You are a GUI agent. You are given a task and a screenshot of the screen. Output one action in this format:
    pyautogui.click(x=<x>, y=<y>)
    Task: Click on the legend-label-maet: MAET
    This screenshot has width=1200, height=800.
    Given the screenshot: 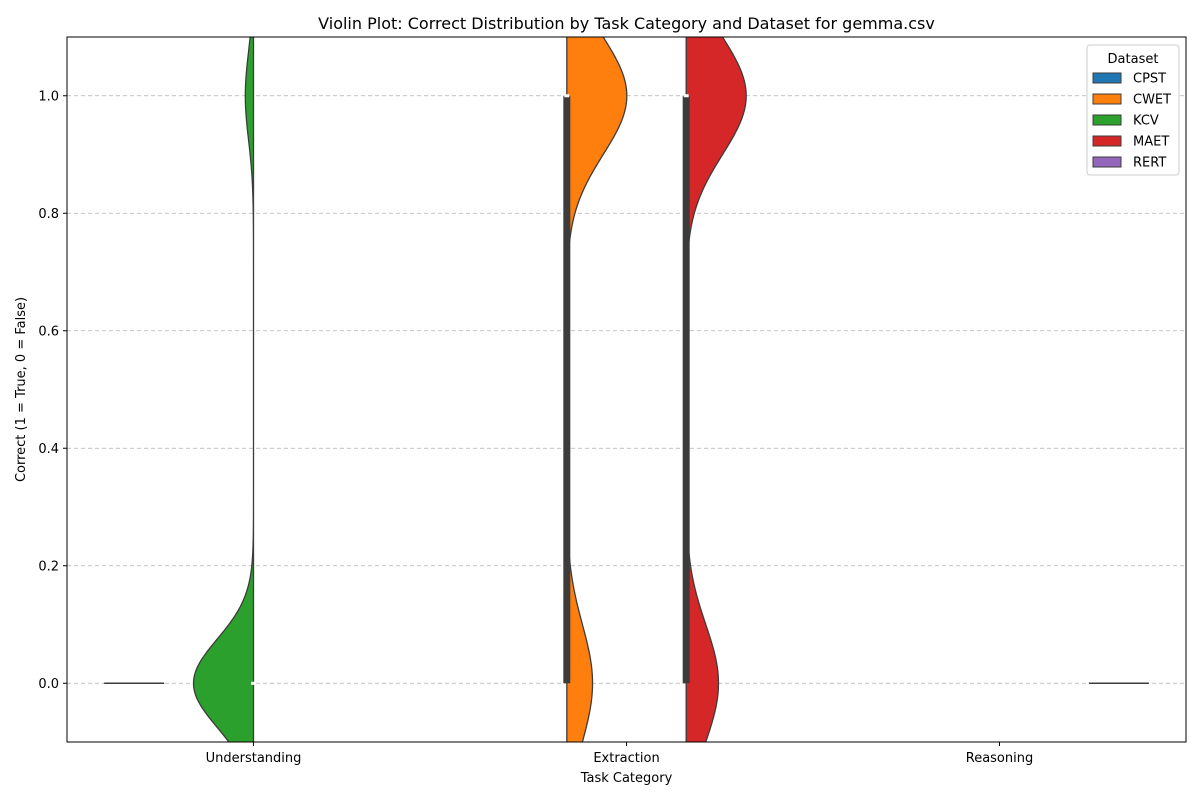 What is the action you would take?
    pyautogui.click(x=1151, y=142)
    